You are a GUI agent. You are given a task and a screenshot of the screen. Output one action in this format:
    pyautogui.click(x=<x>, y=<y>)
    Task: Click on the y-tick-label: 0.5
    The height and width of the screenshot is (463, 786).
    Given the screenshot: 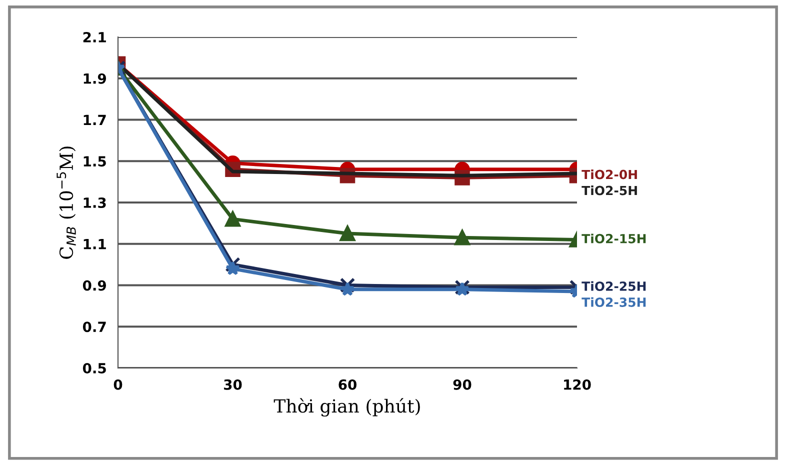 What is the action you would take?
    pyautogui.click(x=94, y=368)
    